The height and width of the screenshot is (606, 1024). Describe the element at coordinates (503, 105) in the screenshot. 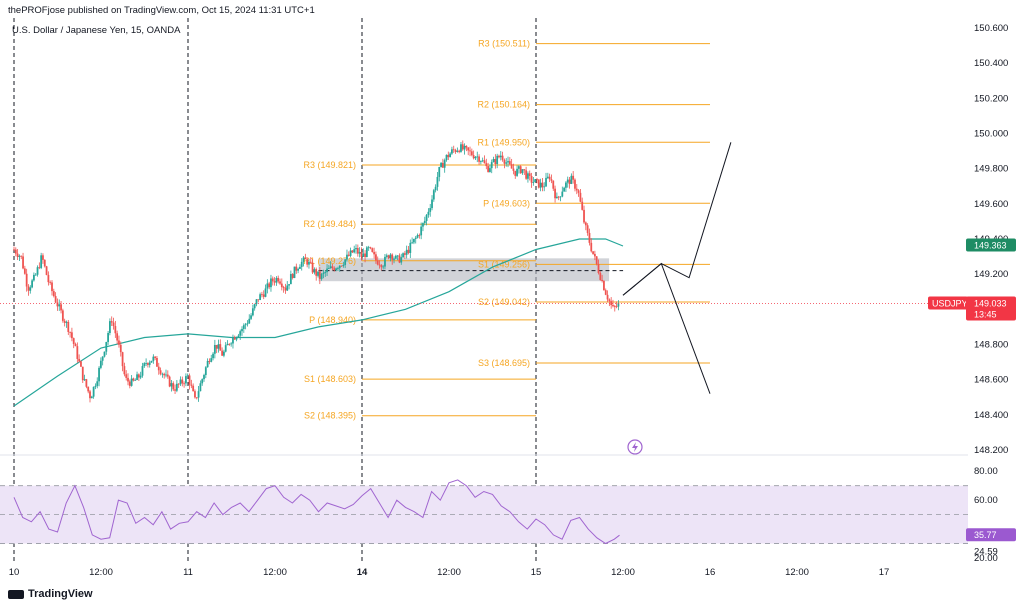

I see `pivot-label: R2 (150.164)` at that location.